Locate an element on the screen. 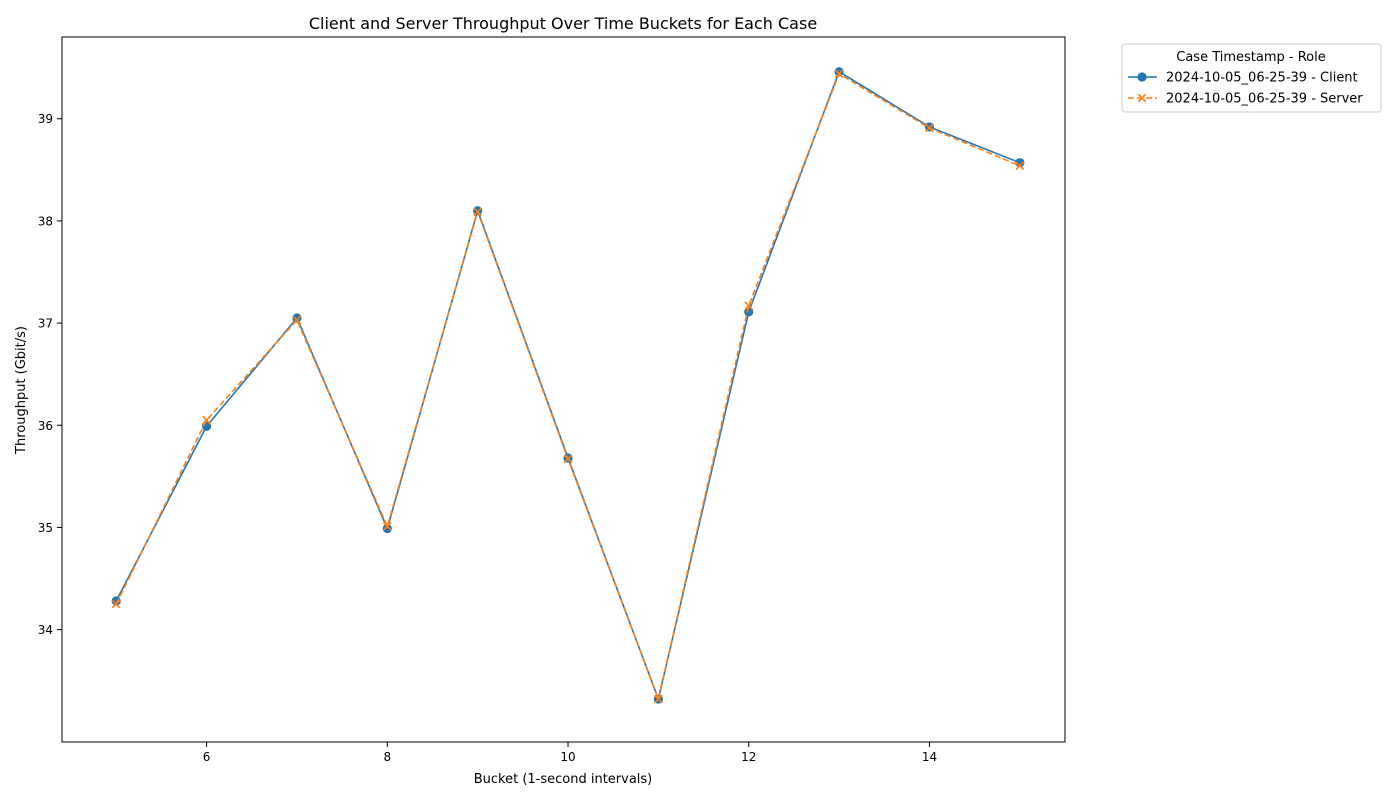 The width and height of the screenshot is (1400, 800). y-axis: 34 35 36 37 38 39 is located at coordinates (50, 374).